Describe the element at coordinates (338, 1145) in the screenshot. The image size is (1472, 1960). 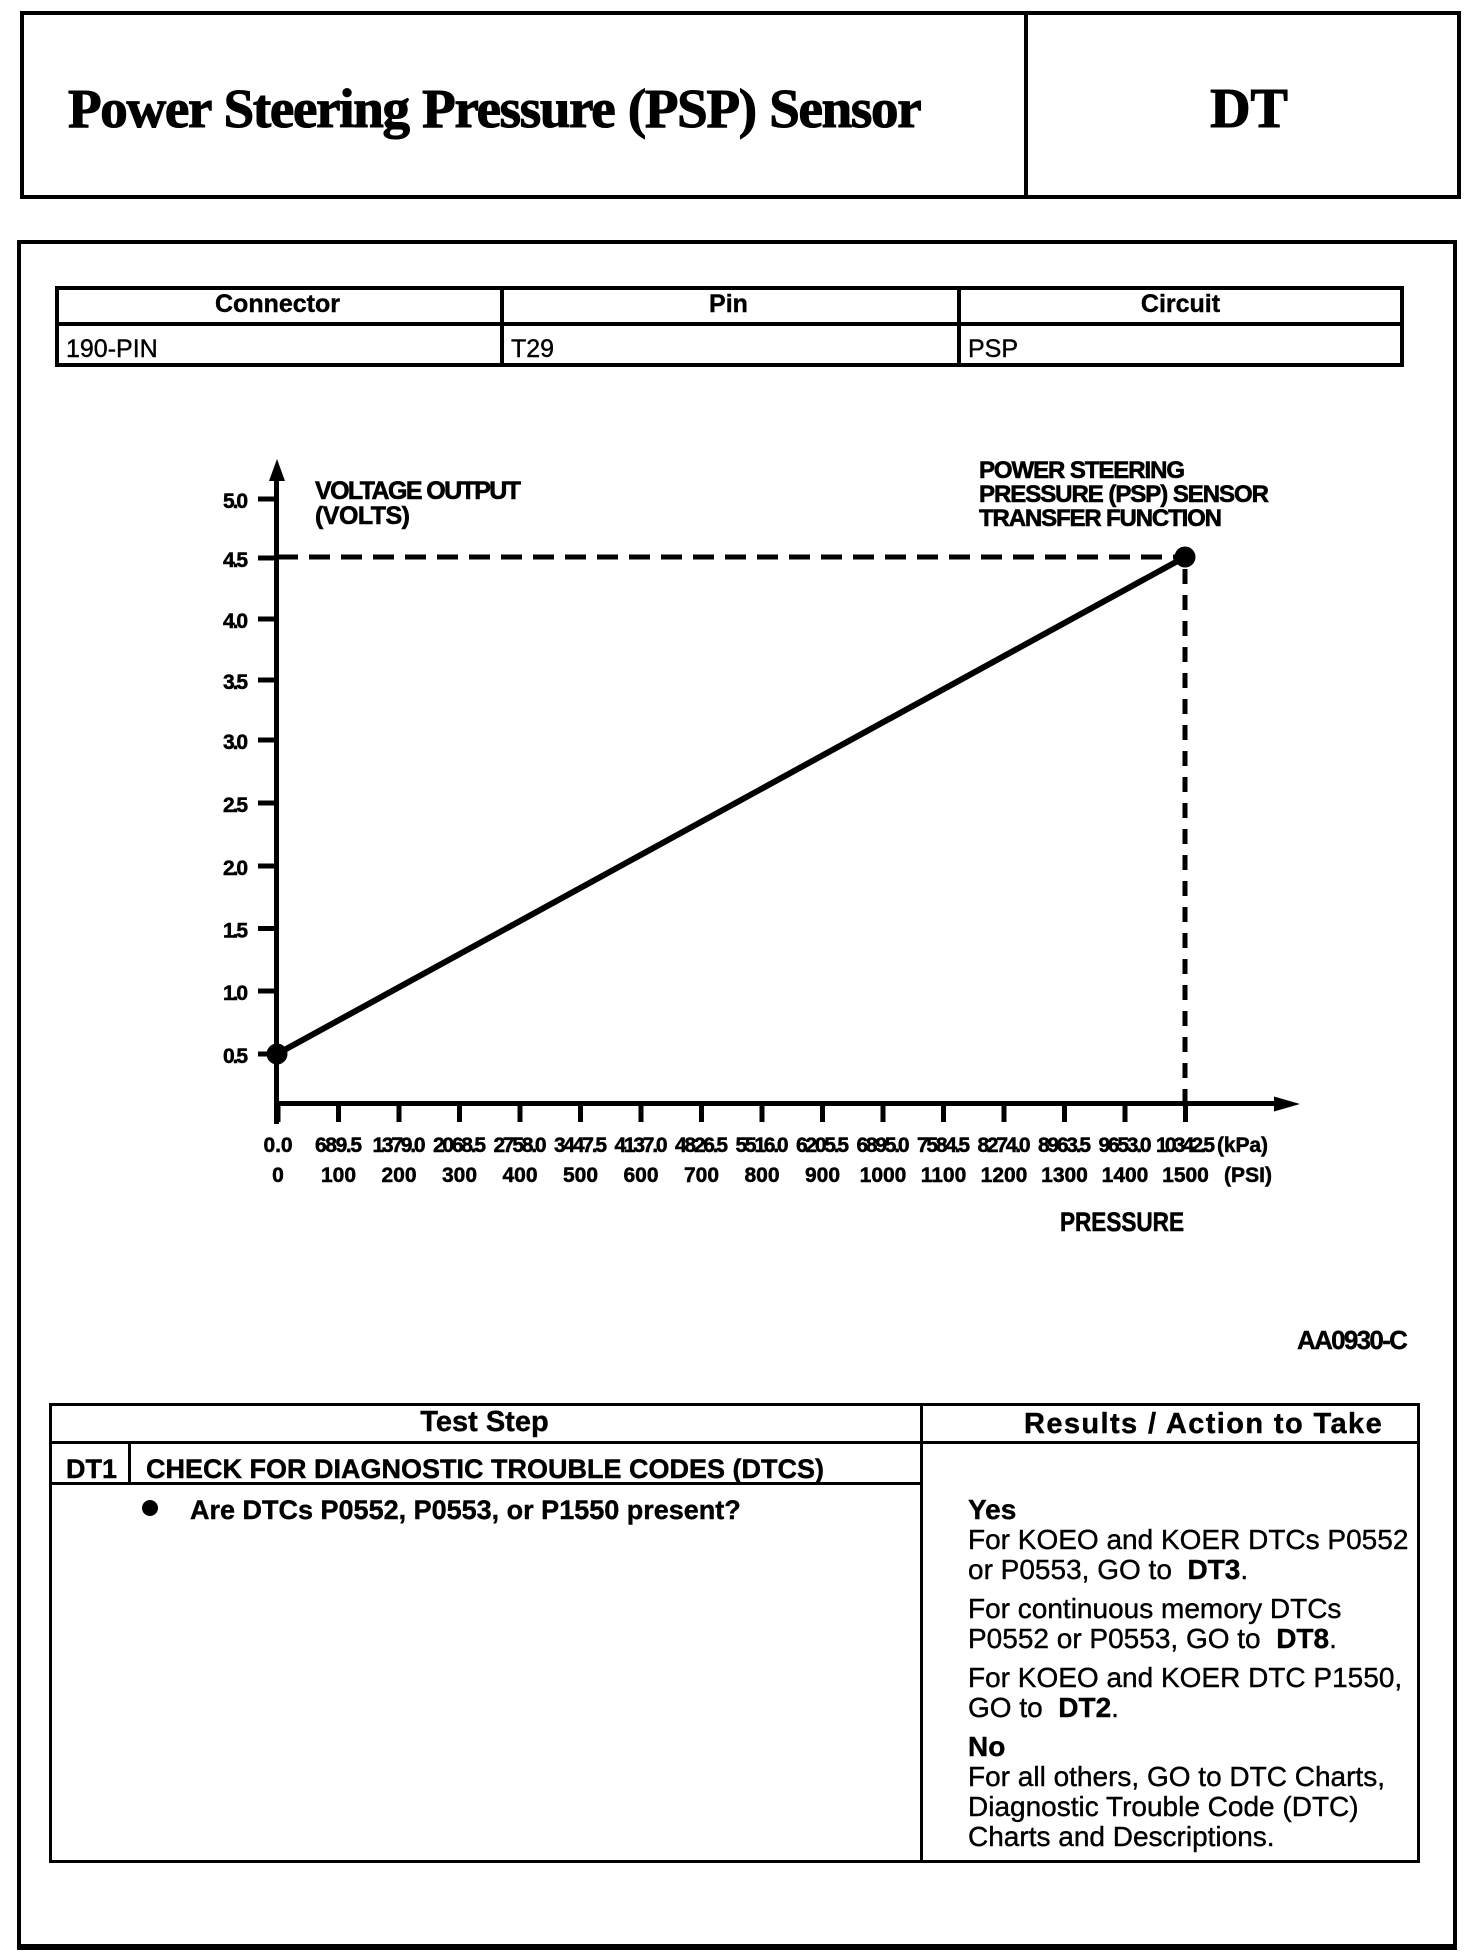
I see `svg-text: 689.5` at that location.